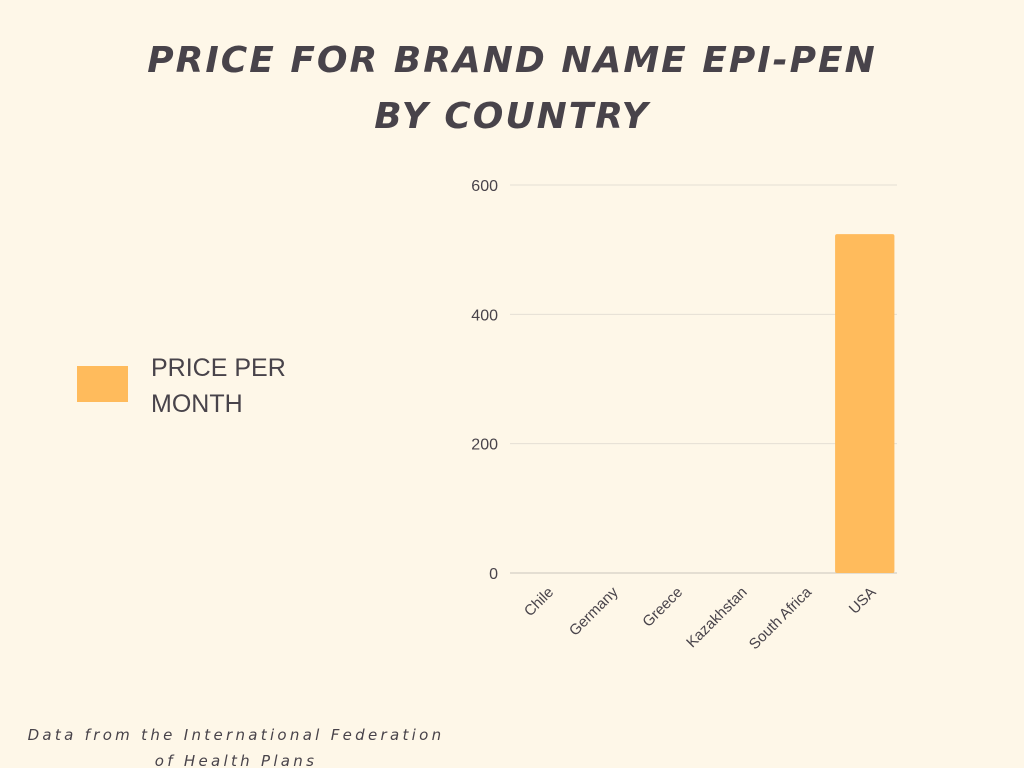 This screenshot has width=1024, height=768. What do you see at coordinates (512, 60) in the screenshot?
I see `chart-title-line-1: PRICE FOR BRAND NAME EPI-PEN` at bounding box center [512, 60].